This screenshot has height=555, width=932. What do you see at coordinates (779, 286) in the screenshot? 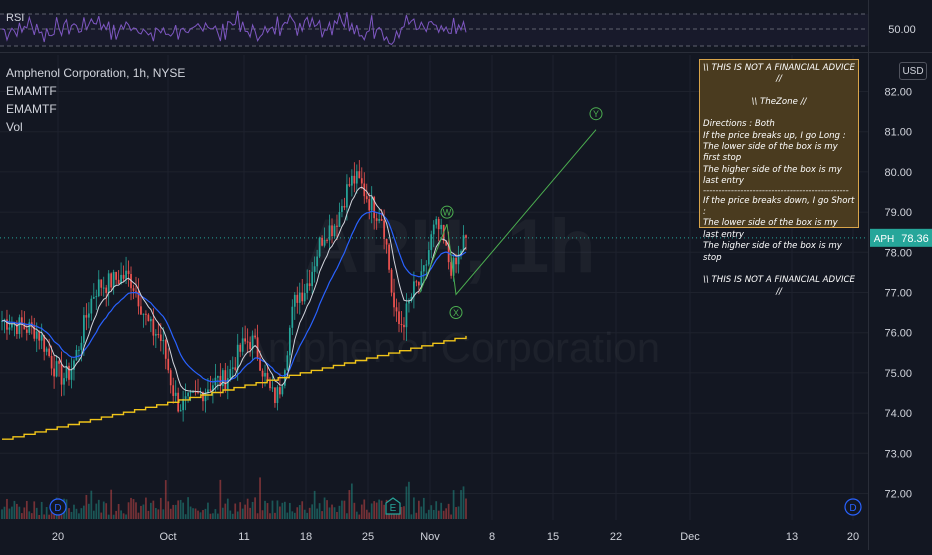
I see `note-line-13: \\ THIS IS NOT A FINANCIAL ADVICE //` at bounding box center [779, 286].